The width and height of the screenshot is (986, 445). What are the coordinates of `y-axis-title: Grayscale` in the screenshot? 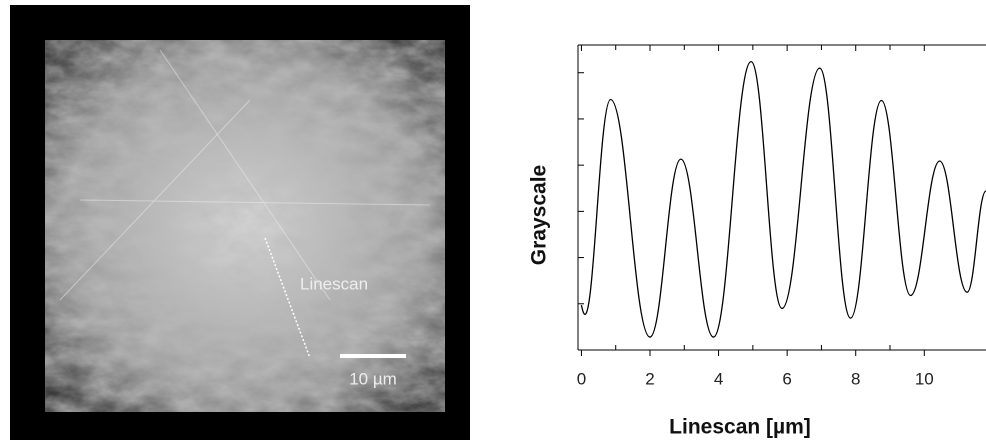 It's located at (539, 215).